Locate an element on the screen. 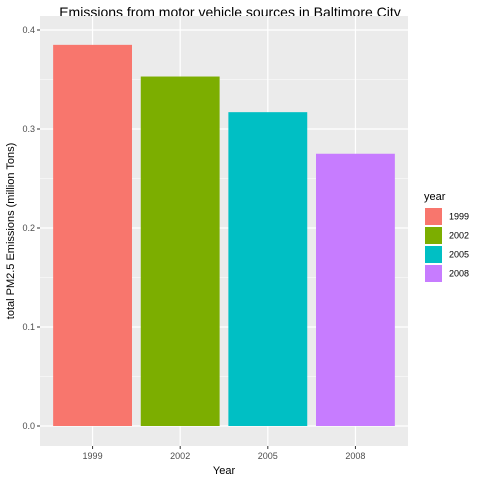  y-tick-label: 0.3 is located at coordinates (28, 129).